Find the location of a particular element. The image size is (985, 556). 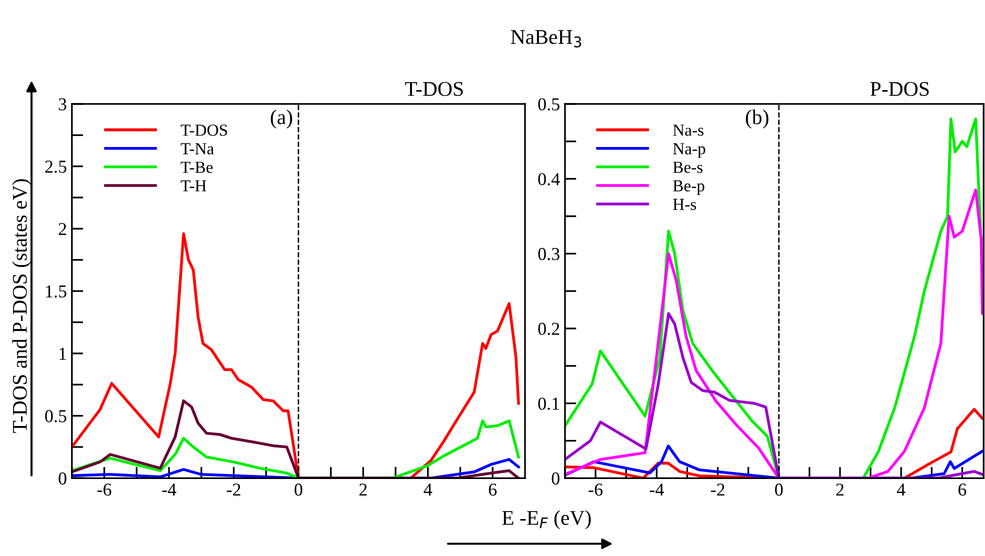

annotation: (b) is located at coordinates (757, 119).